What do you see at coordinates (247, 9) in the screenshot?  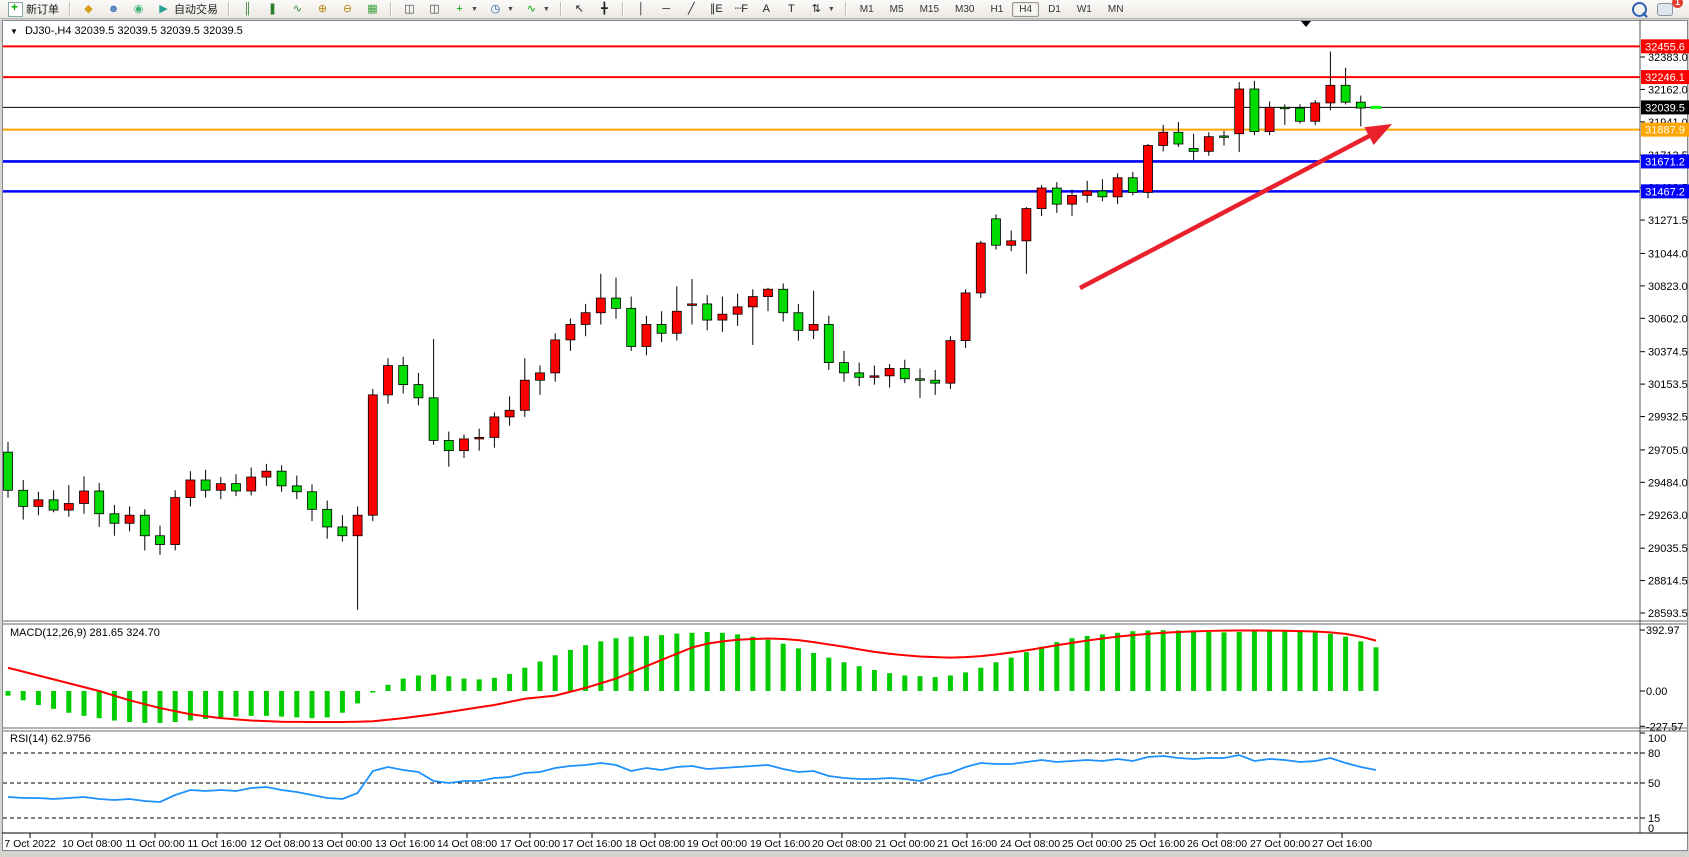 I see `bar-chart-icon: ║` at bounding box center [247, 9].